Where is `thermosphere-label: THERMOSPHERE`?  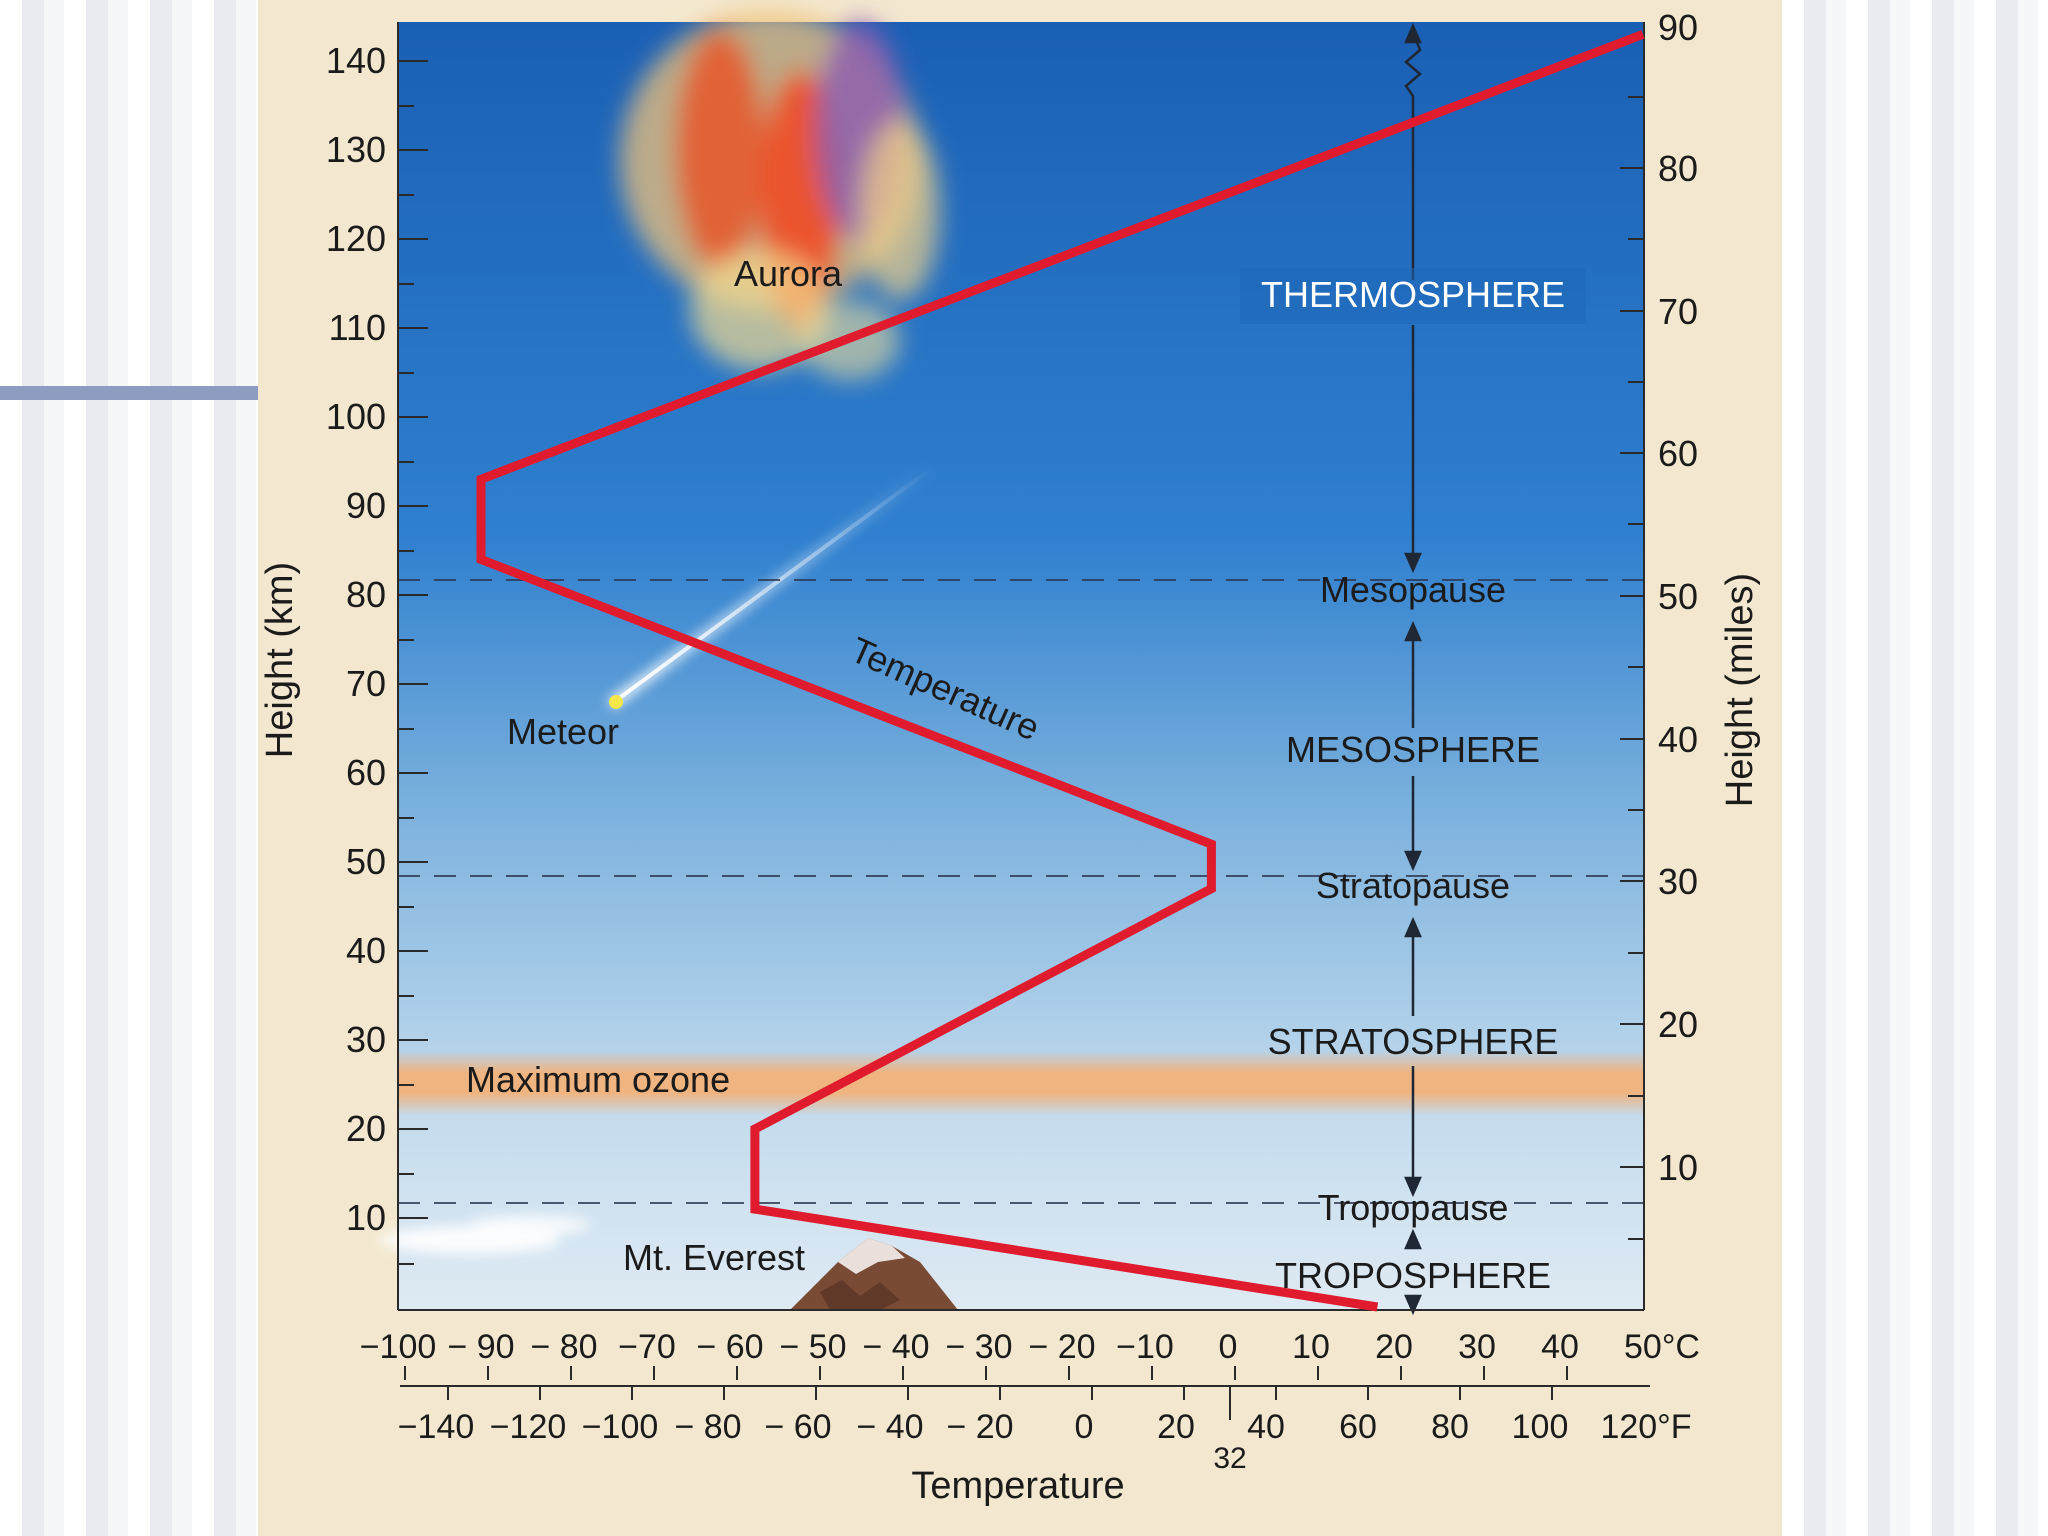
thermosphere-label: THERMOSPHERE is located at coordinates (1413, 294).